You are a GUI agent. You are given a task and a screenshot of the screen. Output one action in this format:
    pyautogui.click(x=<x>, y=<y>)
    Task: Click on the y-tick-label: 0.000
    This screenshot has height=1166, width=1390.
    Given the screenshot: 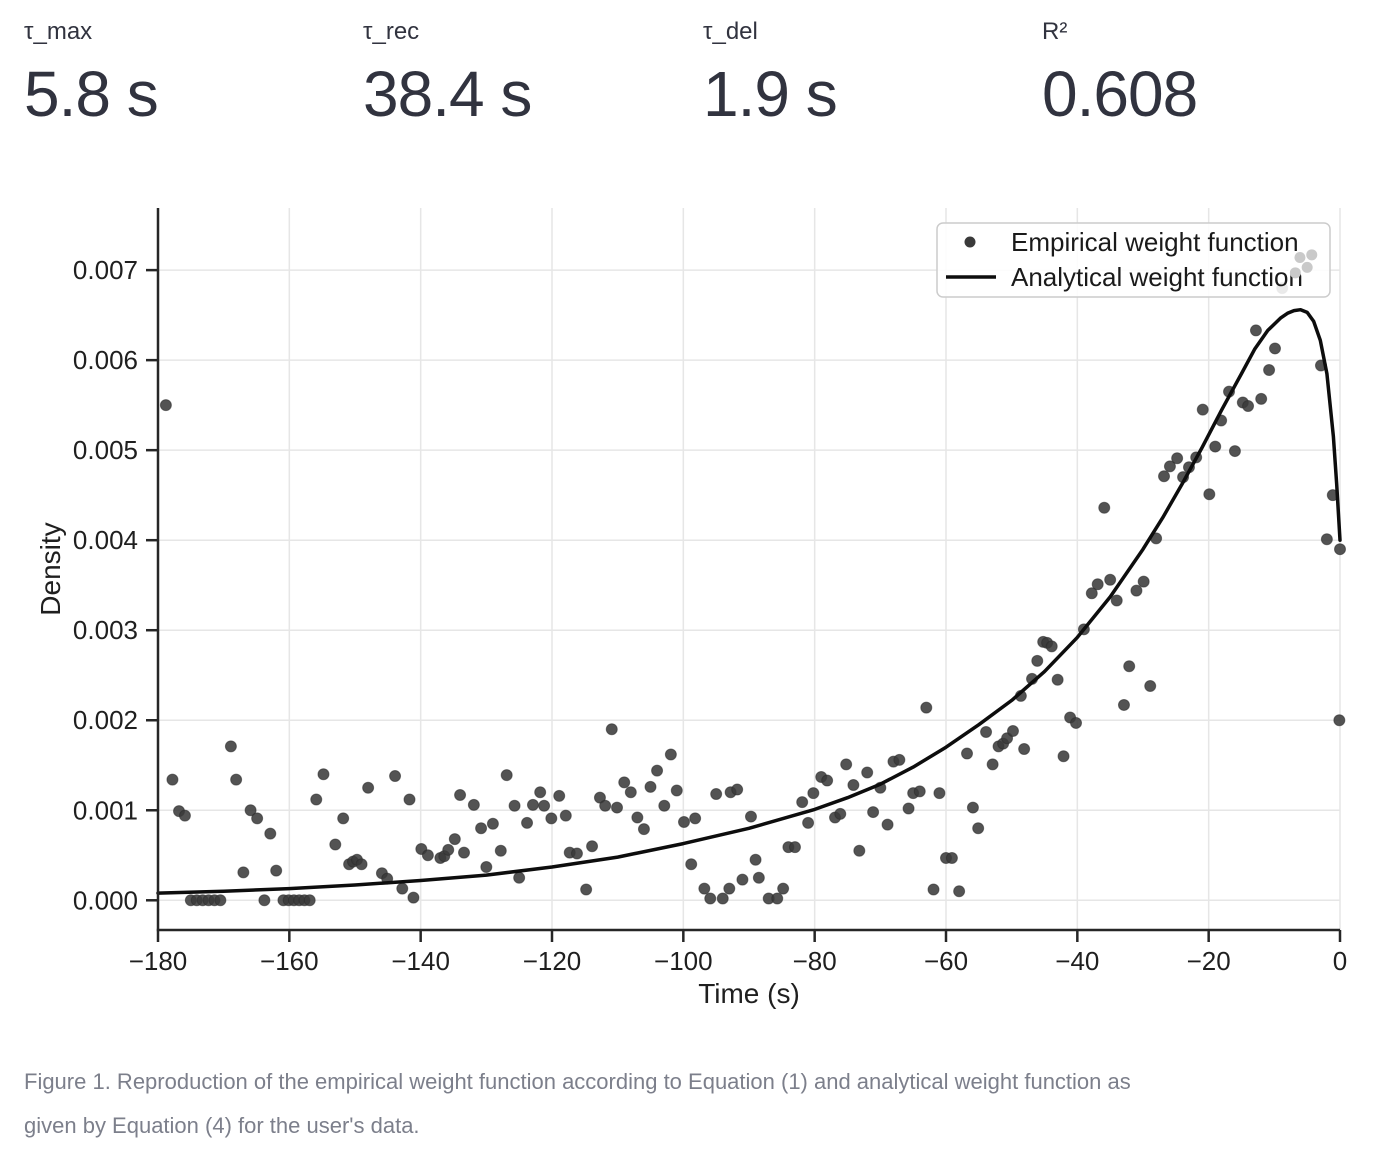 What is the action you would take?
    pyautogui.click(x=105, y=900)
    